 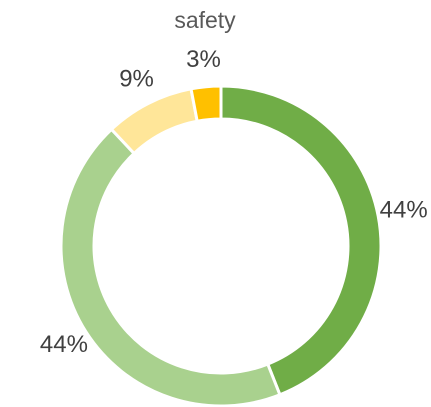 I want to click on data-label: 9%, so click(x=136, y=79).